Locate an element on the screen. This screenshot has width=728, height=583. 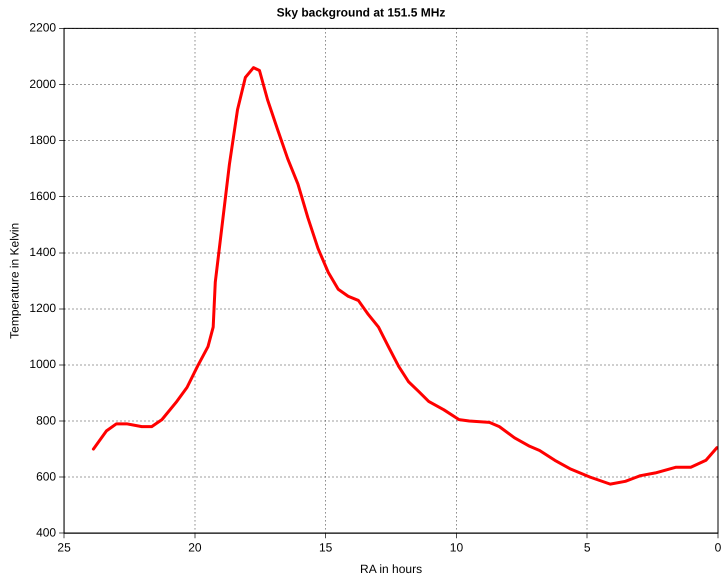
y-tick-label: 1600 is located at coordinates (42, 195).